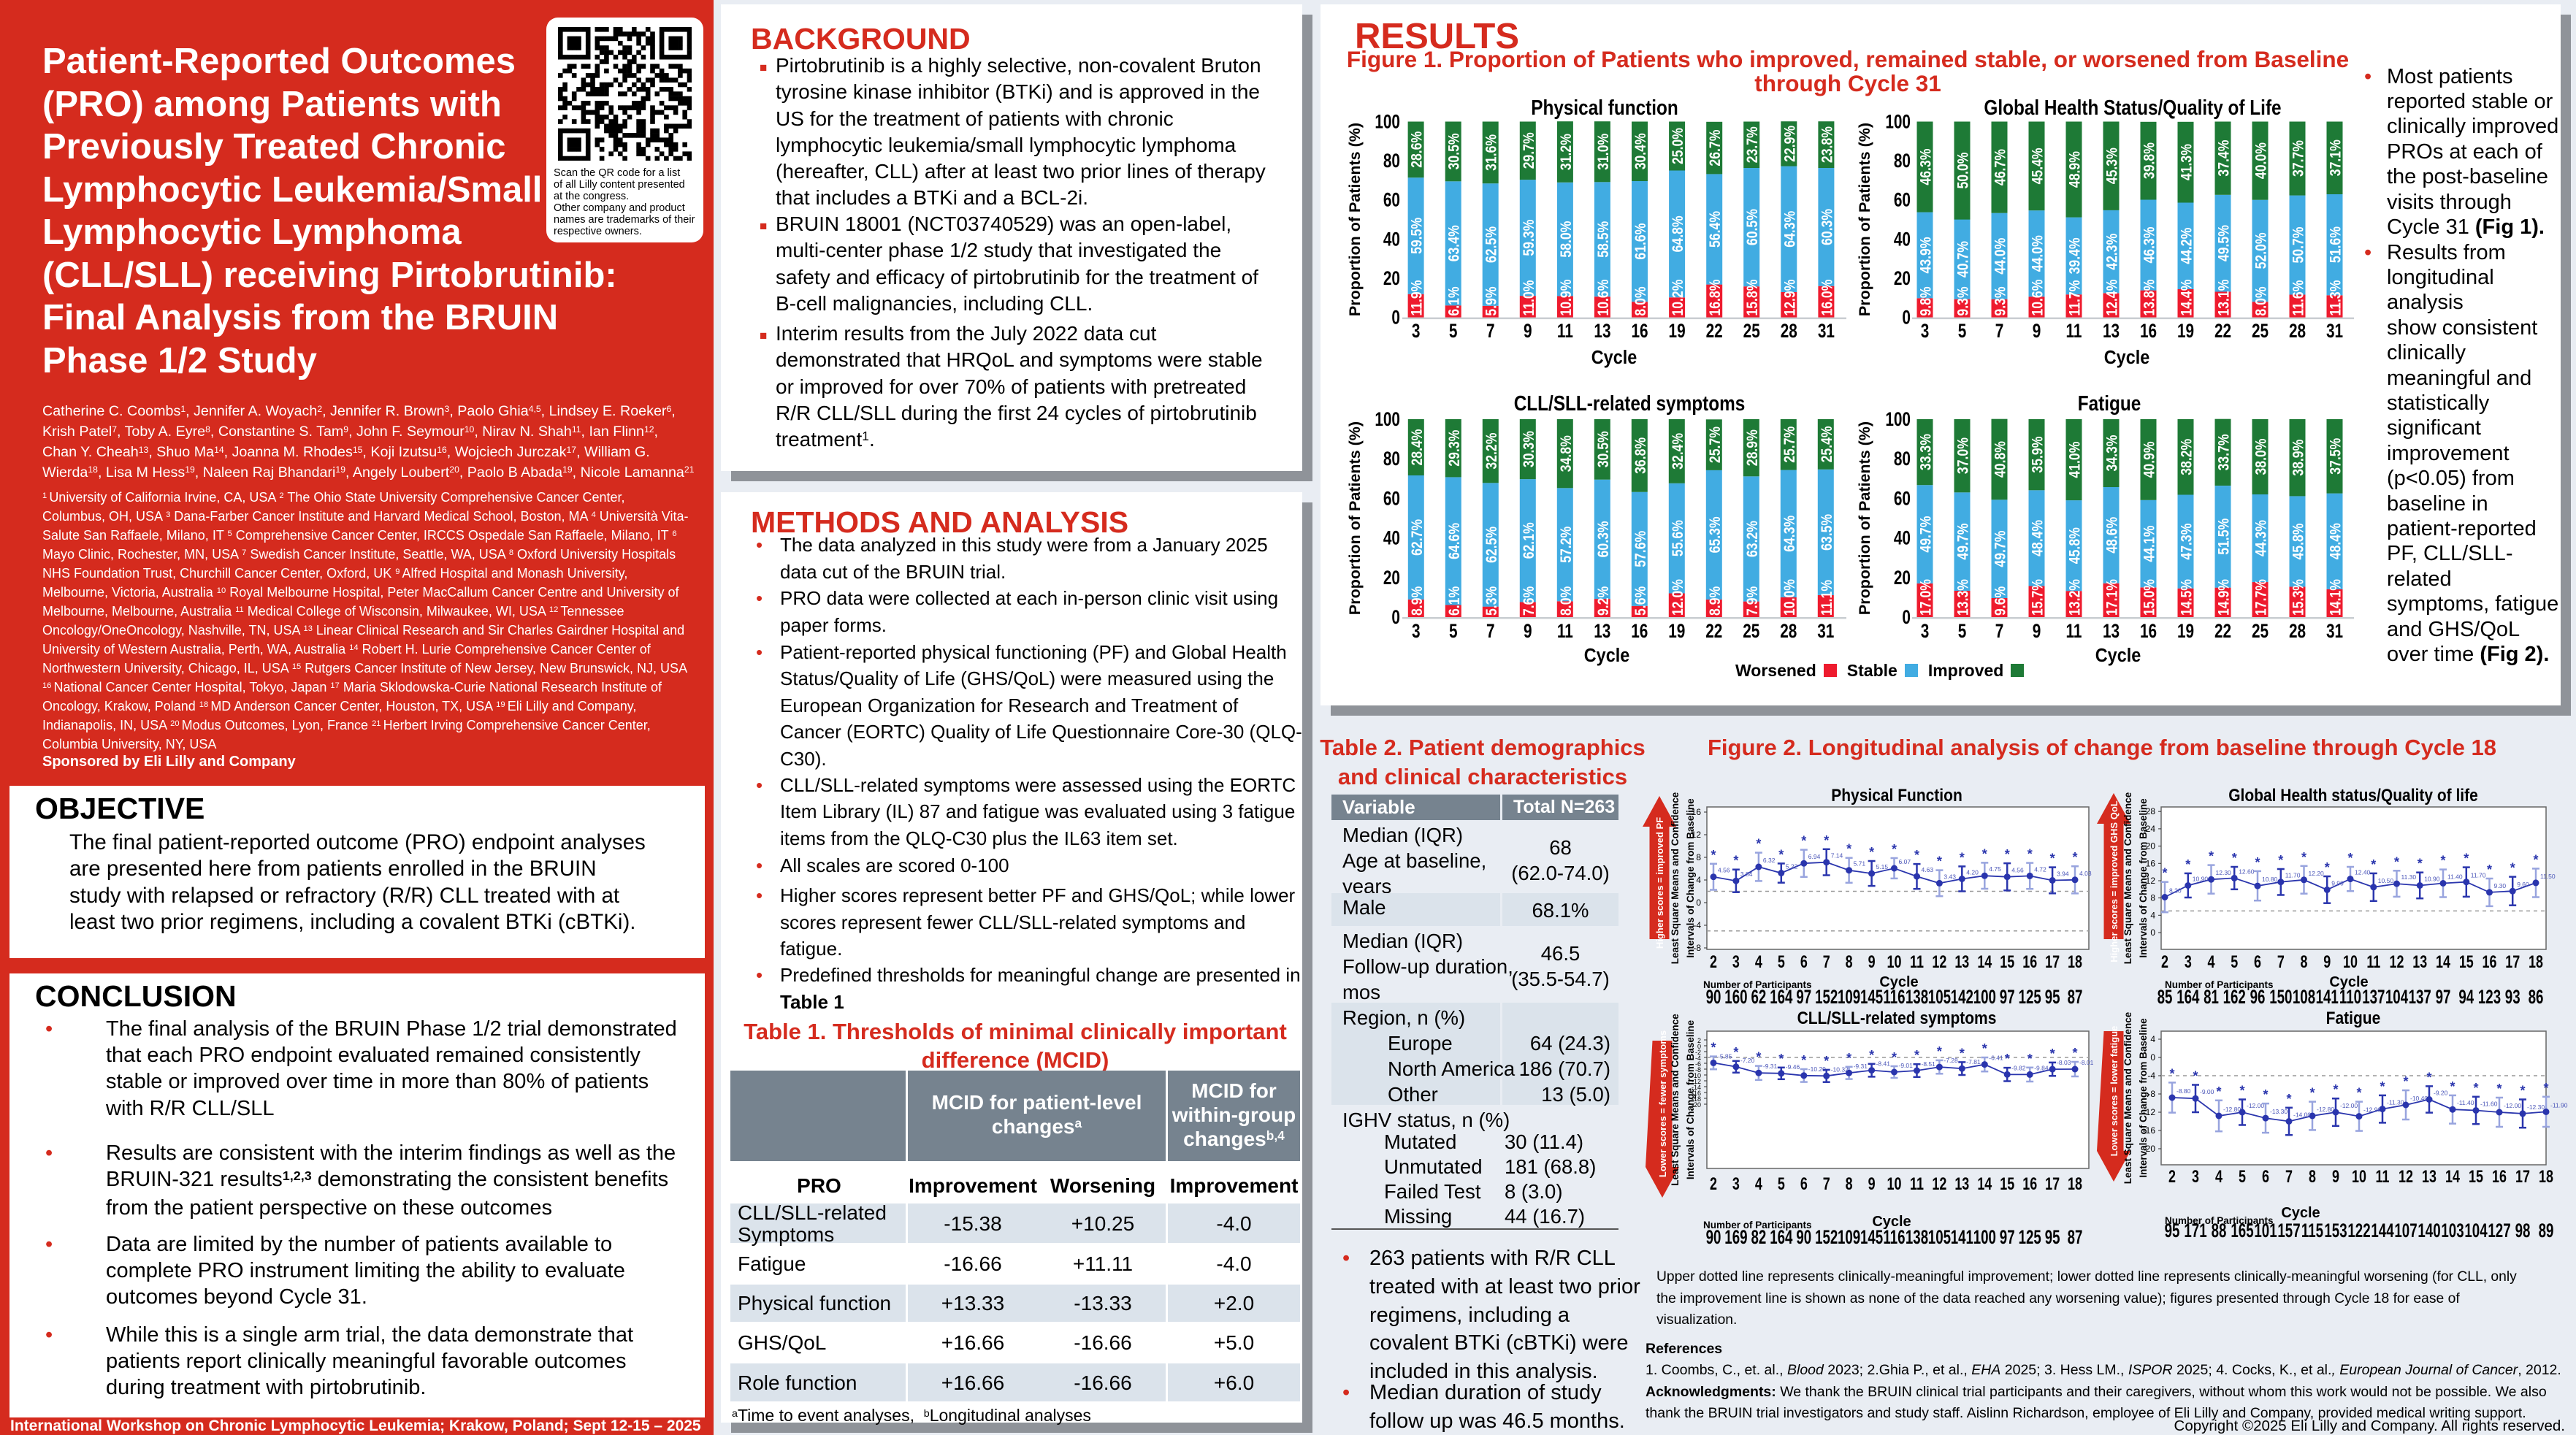 The height and width of the screenshot is (1435, 2576). I want to click on svg-text:Global Health Status/Quality o: Global Health Status/Quality of Life, so click(2132, 107).